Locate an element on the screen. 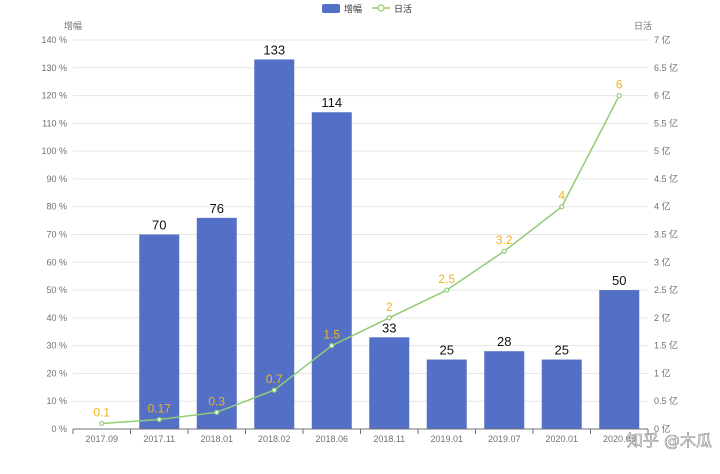  y-left-axis-name: 增幅 is located at coordinates (73, 25).